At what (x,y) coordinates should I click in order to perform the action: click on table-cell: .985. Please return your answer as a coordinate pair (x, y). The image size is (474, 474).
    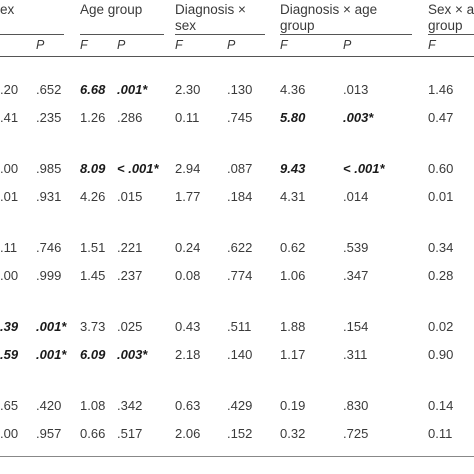
    Looking at the image, I should click on (49, 168).